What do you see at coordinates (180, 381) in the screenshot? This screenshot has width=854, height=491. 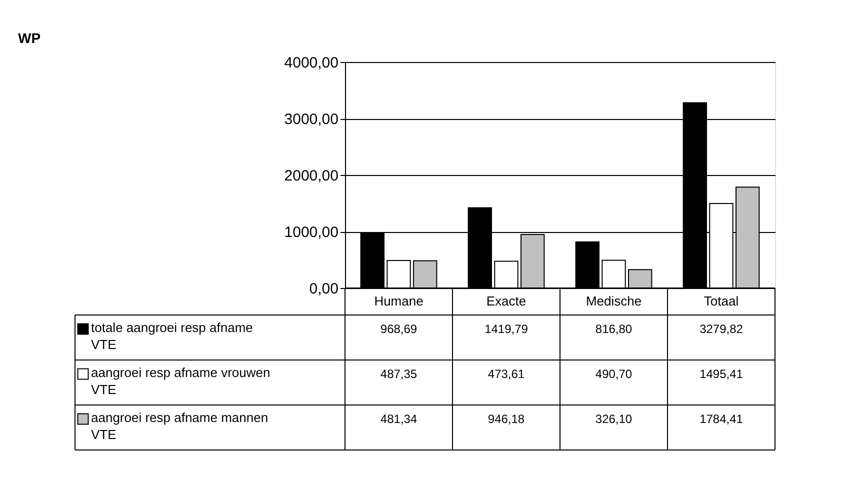 I see `legend-label: aangroei resp afname vrouwen VTE` at bounding box center [180, 381].